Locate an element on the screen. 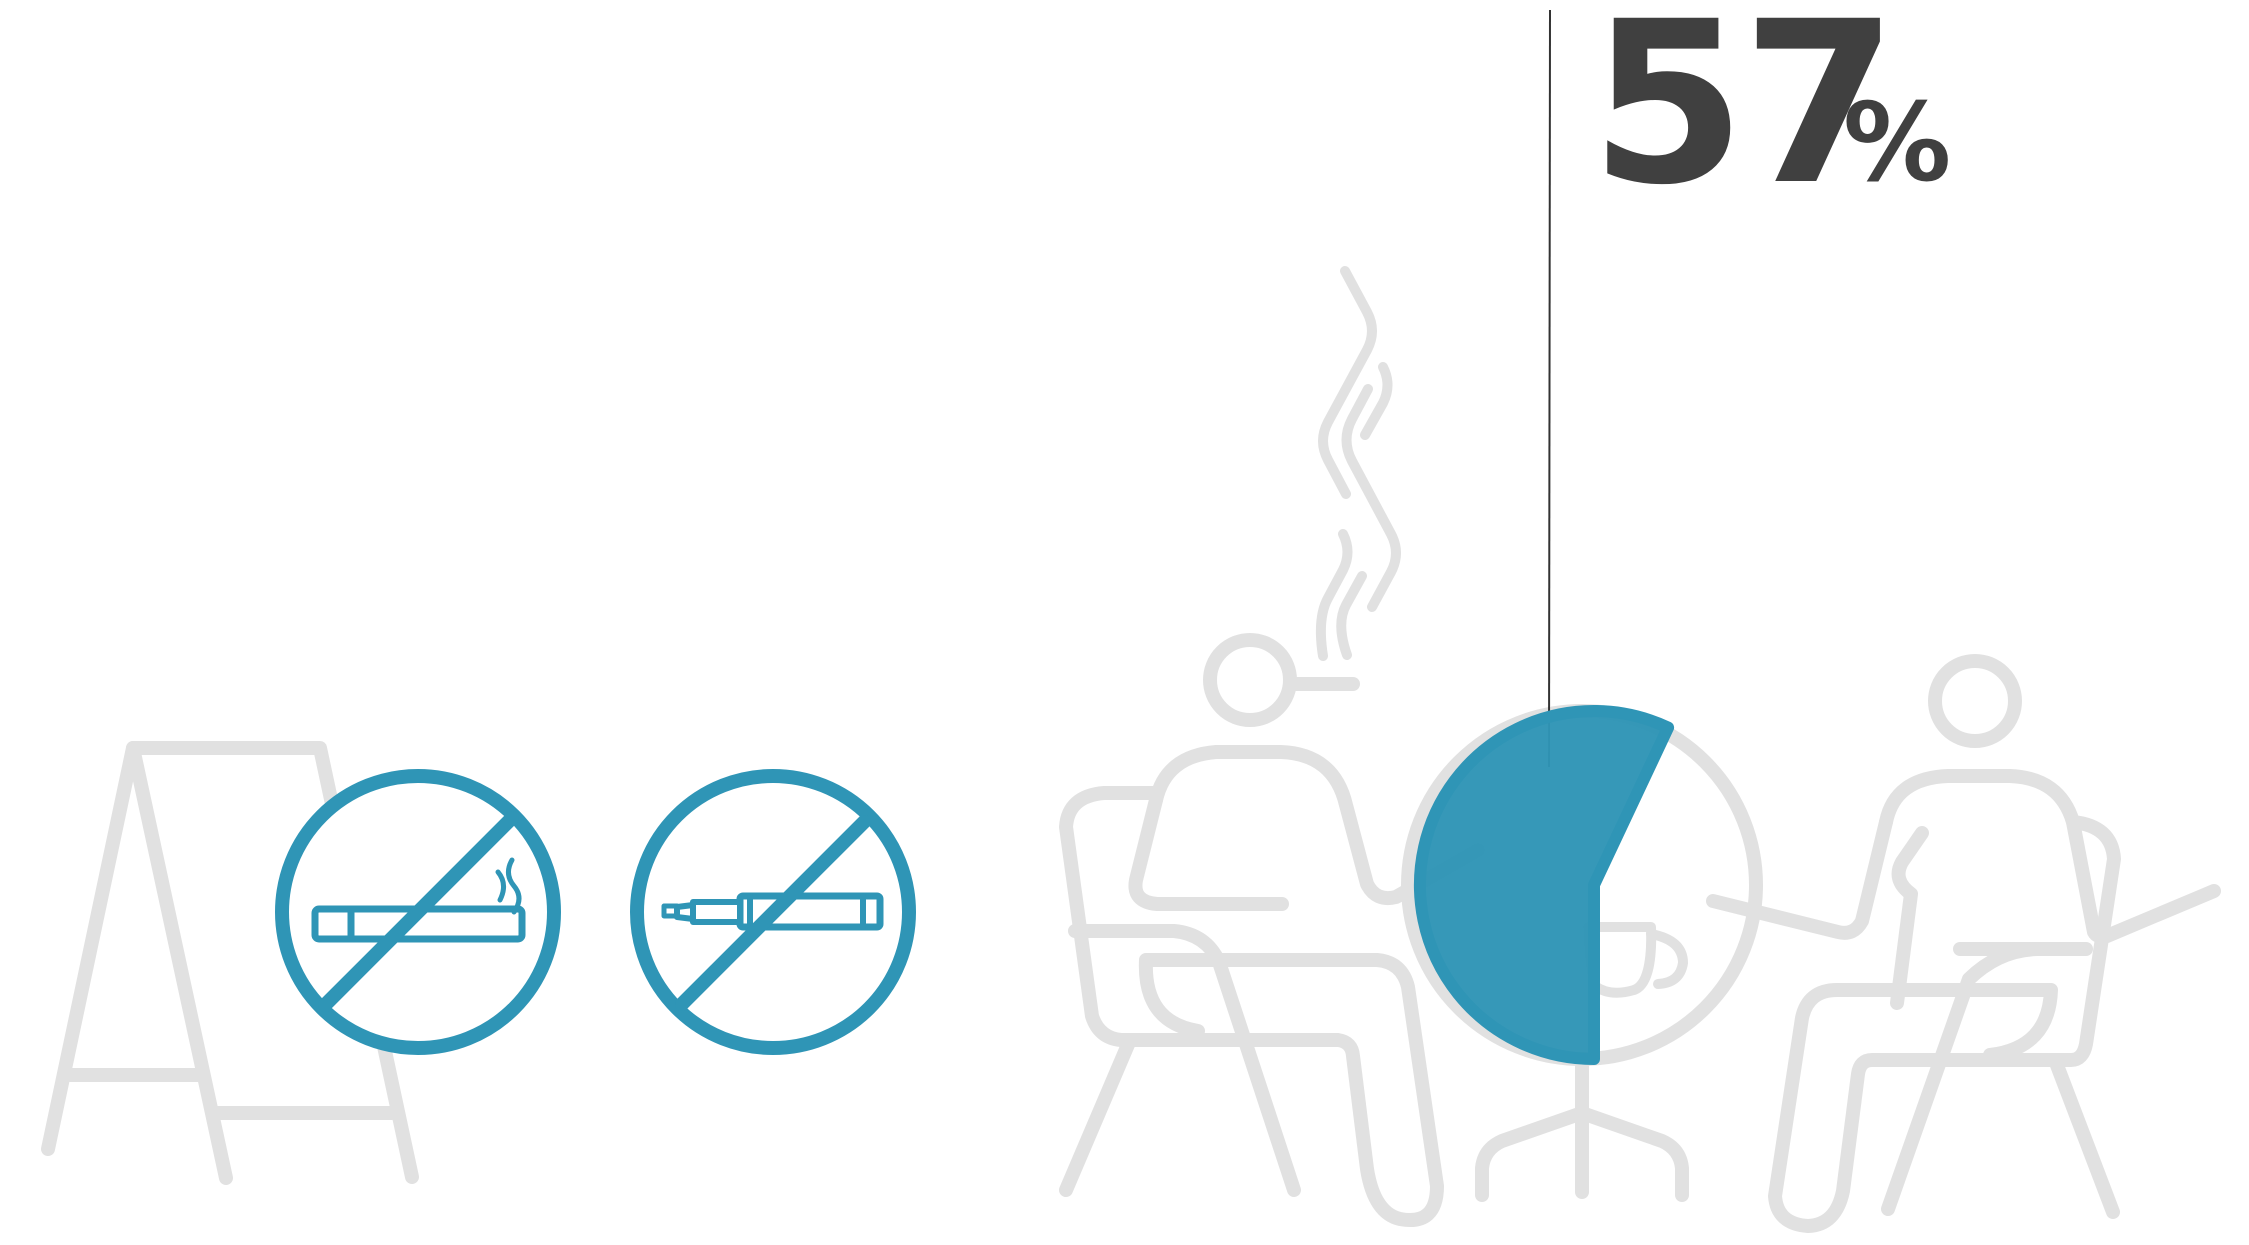 The image size is (2249, 1245). pie-slice is located at coordinates (1544, 885).